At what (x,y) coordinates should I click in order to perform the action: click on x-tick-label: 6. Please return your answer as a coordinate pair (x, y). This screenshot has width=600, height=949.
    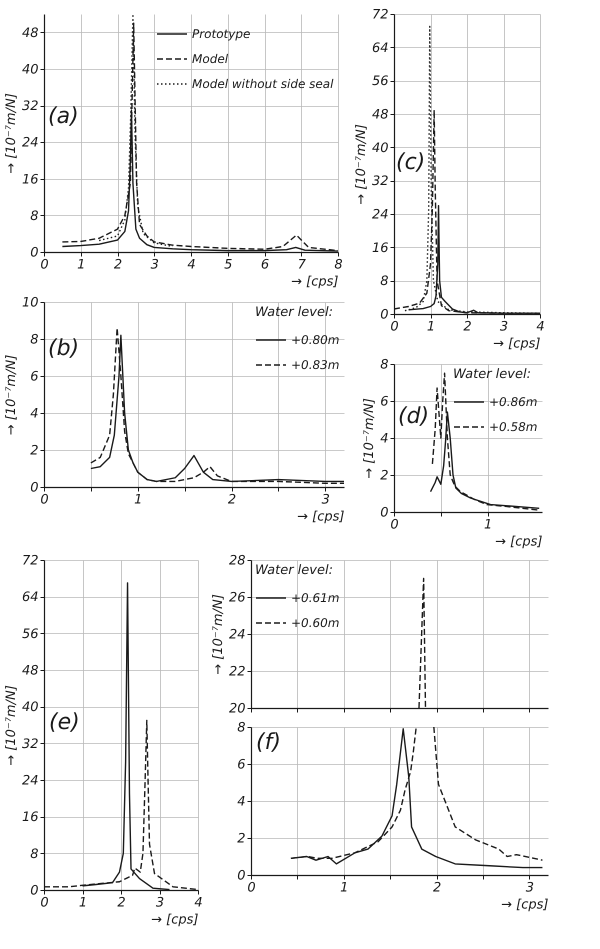
    Looking at the image, I should click on (265, 265).